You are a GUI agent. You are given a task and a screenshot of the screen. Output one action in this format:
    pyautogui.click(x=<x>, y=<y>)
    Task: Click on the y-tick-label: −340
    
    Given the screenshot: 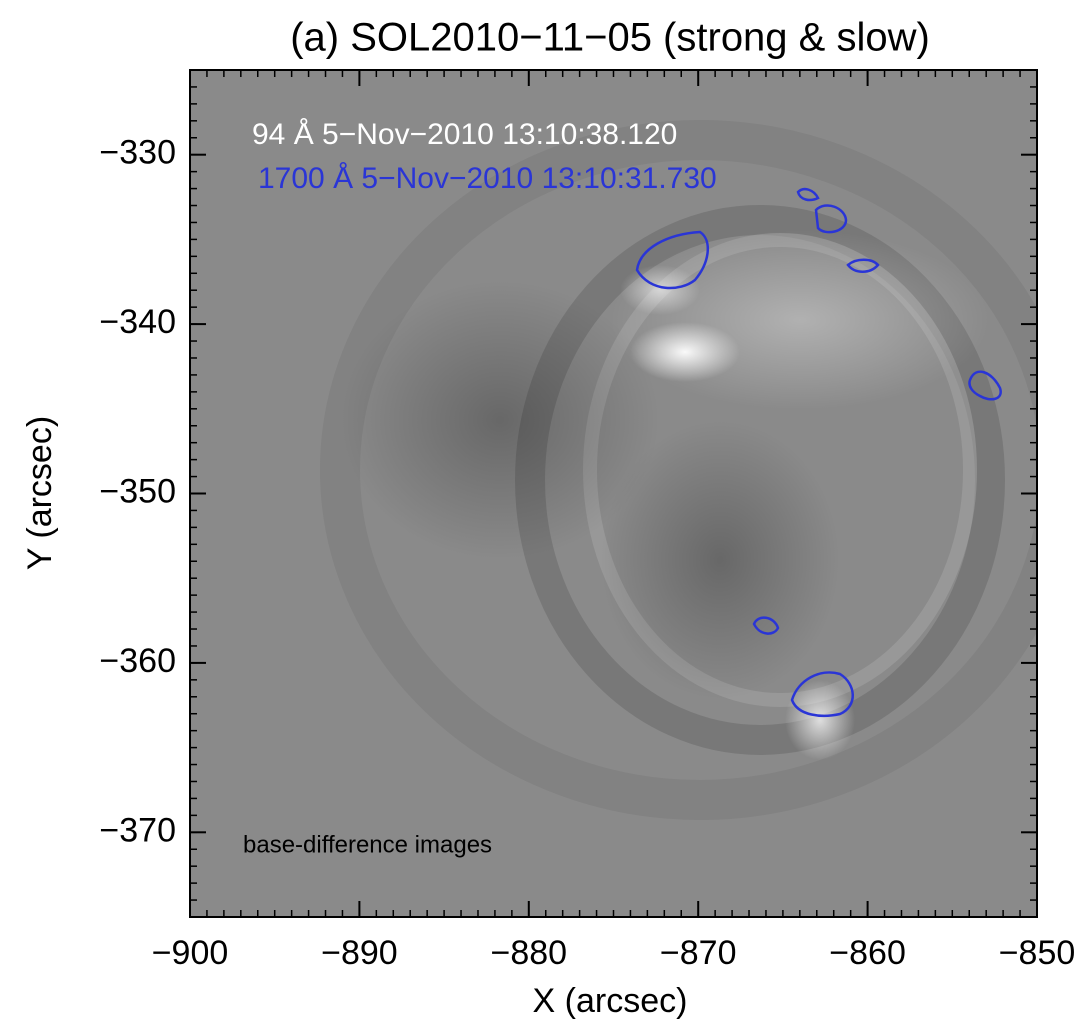 What is the action you would take?
    pyautogui.click(x=137, y=322)
    